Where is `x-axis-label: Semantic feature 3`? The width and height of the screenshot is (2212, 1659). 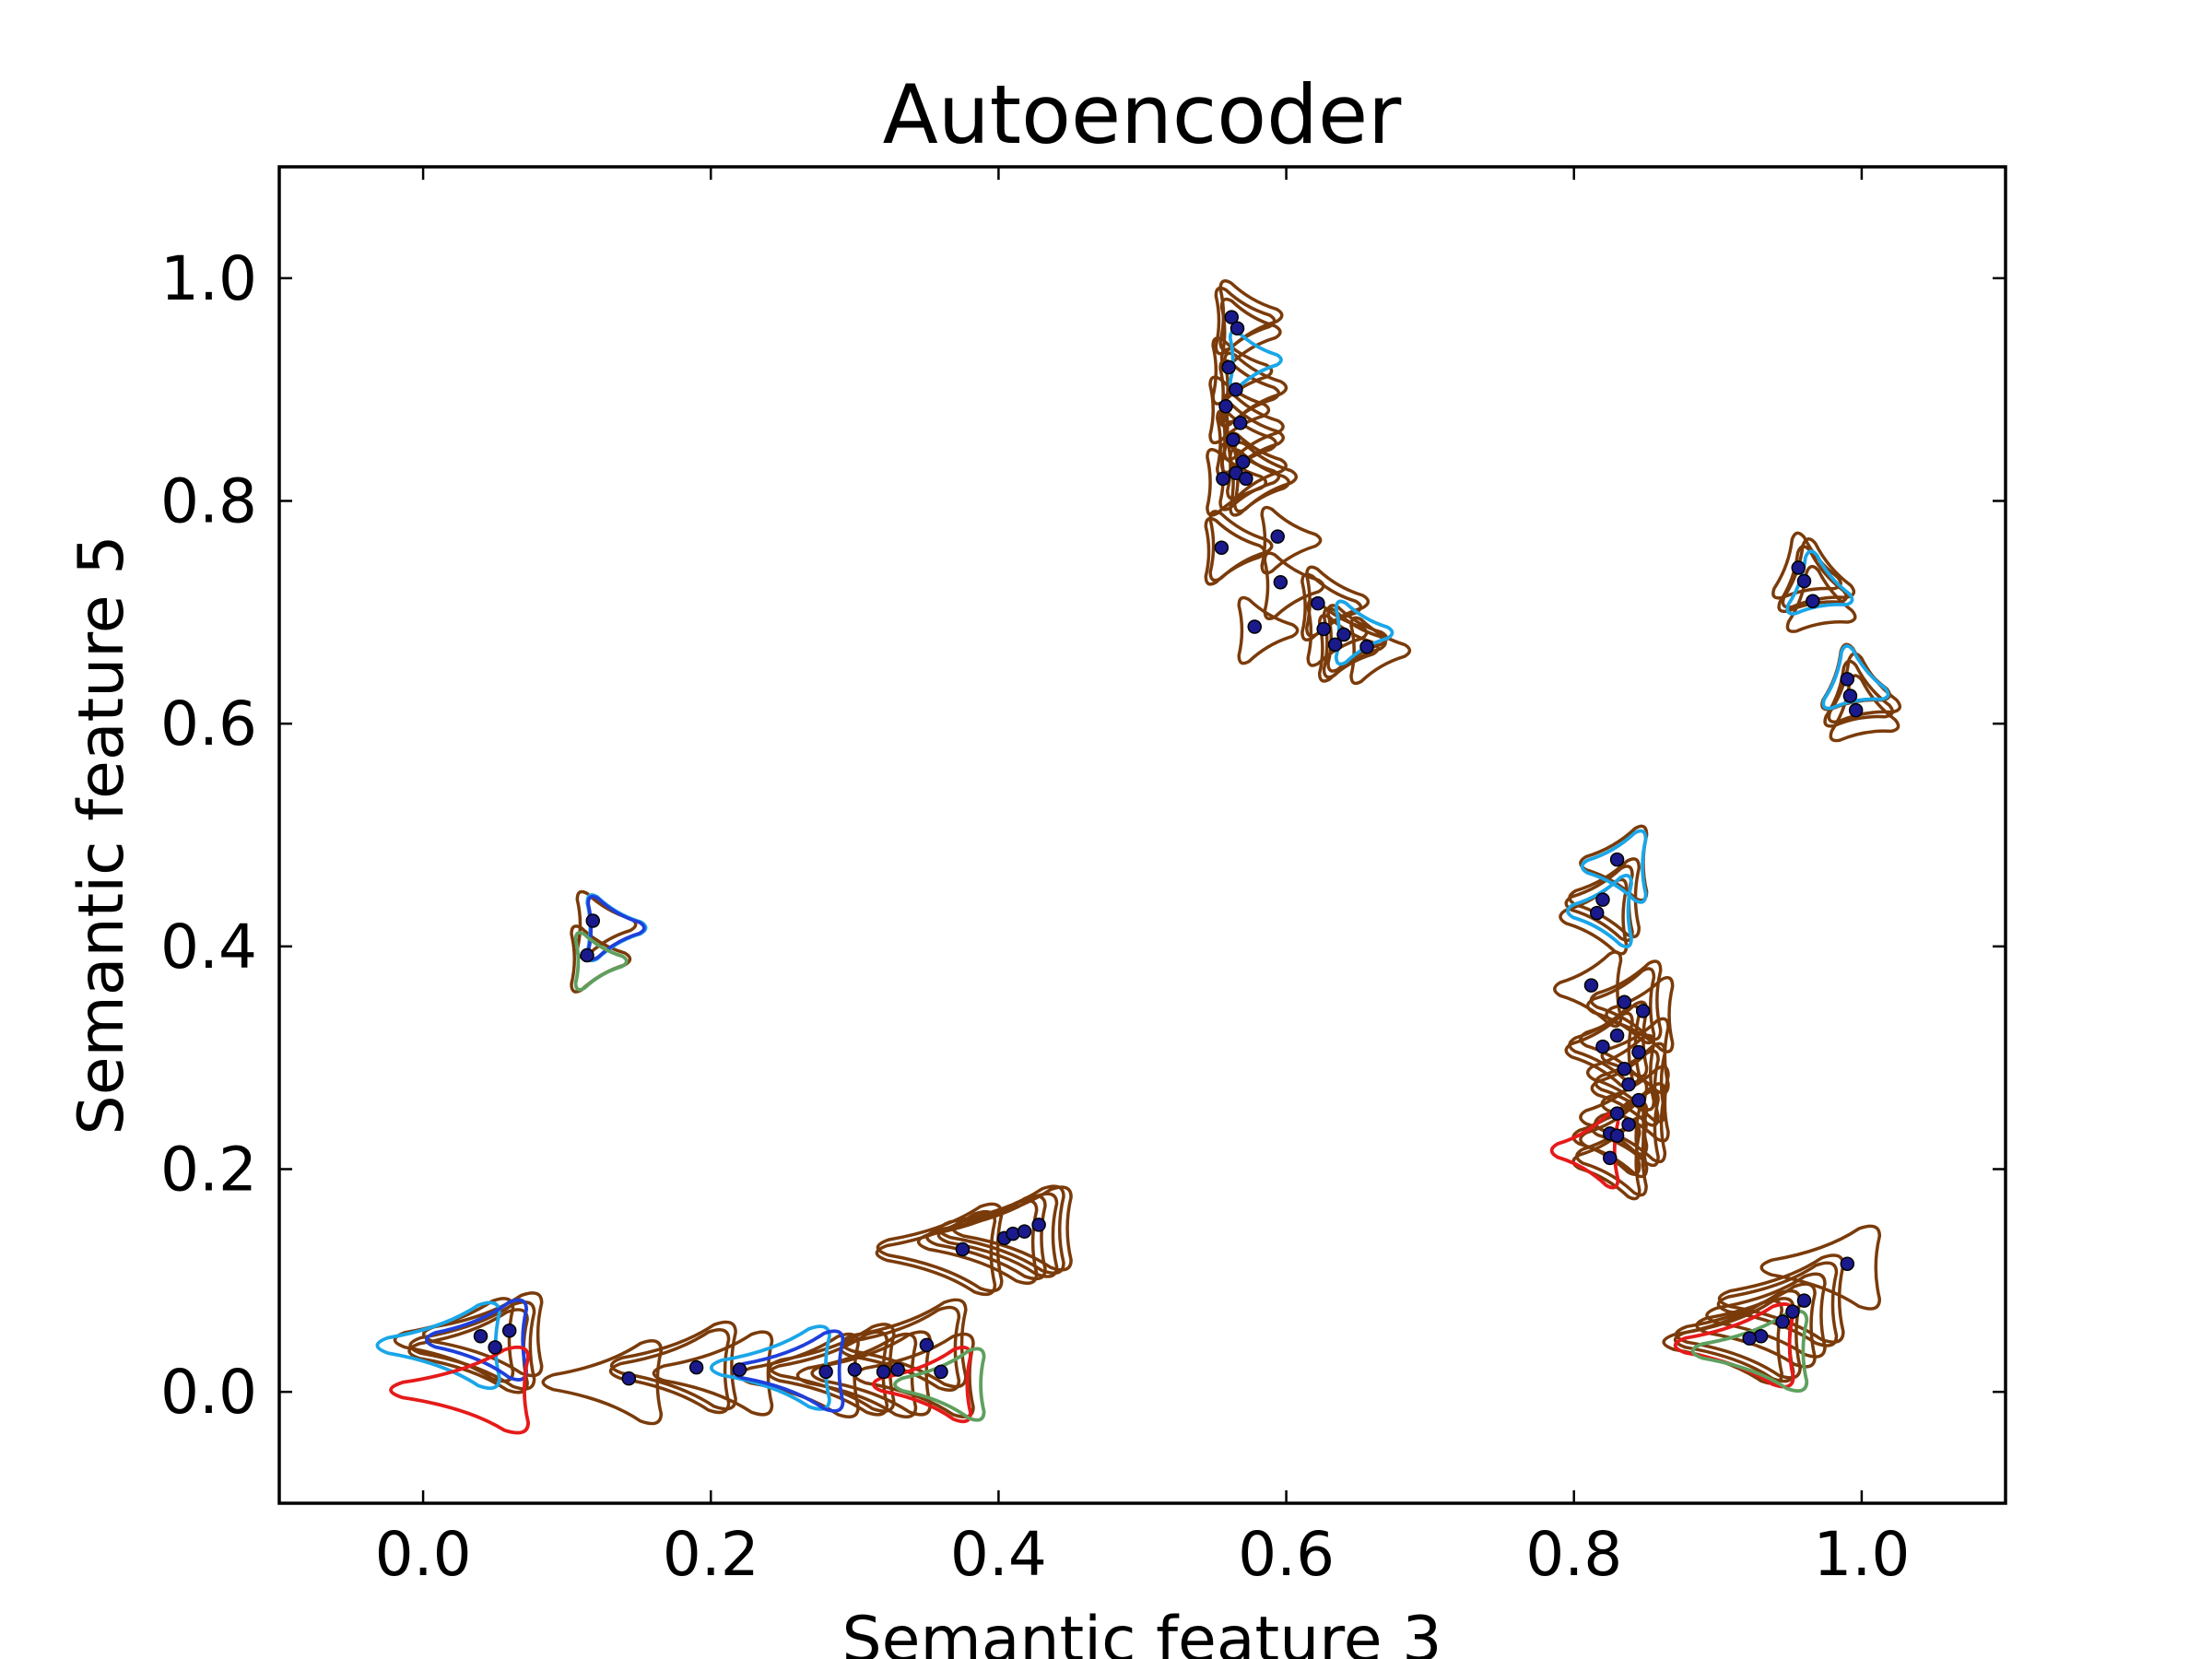
x-axis-label: Semantic feature 3 is located at coordinates (1142, 1631).